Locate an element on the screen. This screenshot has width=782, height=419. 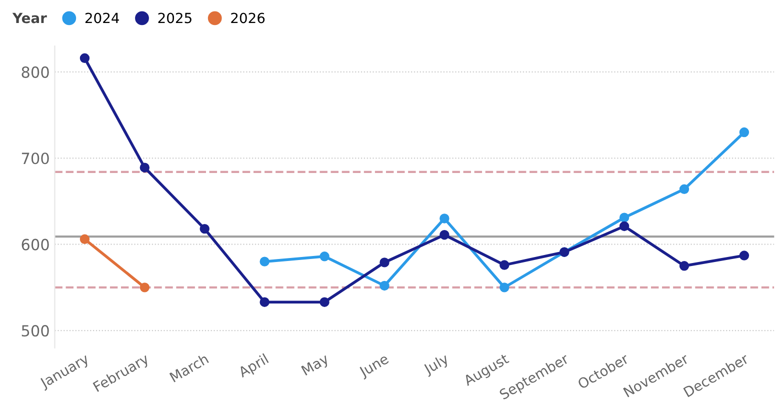
x-tick-label: July is located at coordinates (436, 365).